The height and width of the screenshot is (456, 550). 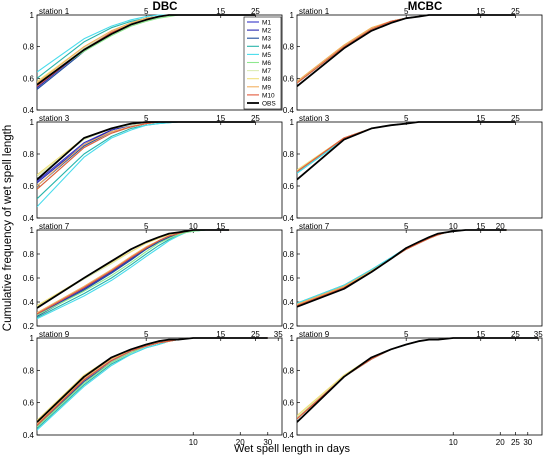 I want to click on legend-label-m7: M7, so click(x=266, y=71).